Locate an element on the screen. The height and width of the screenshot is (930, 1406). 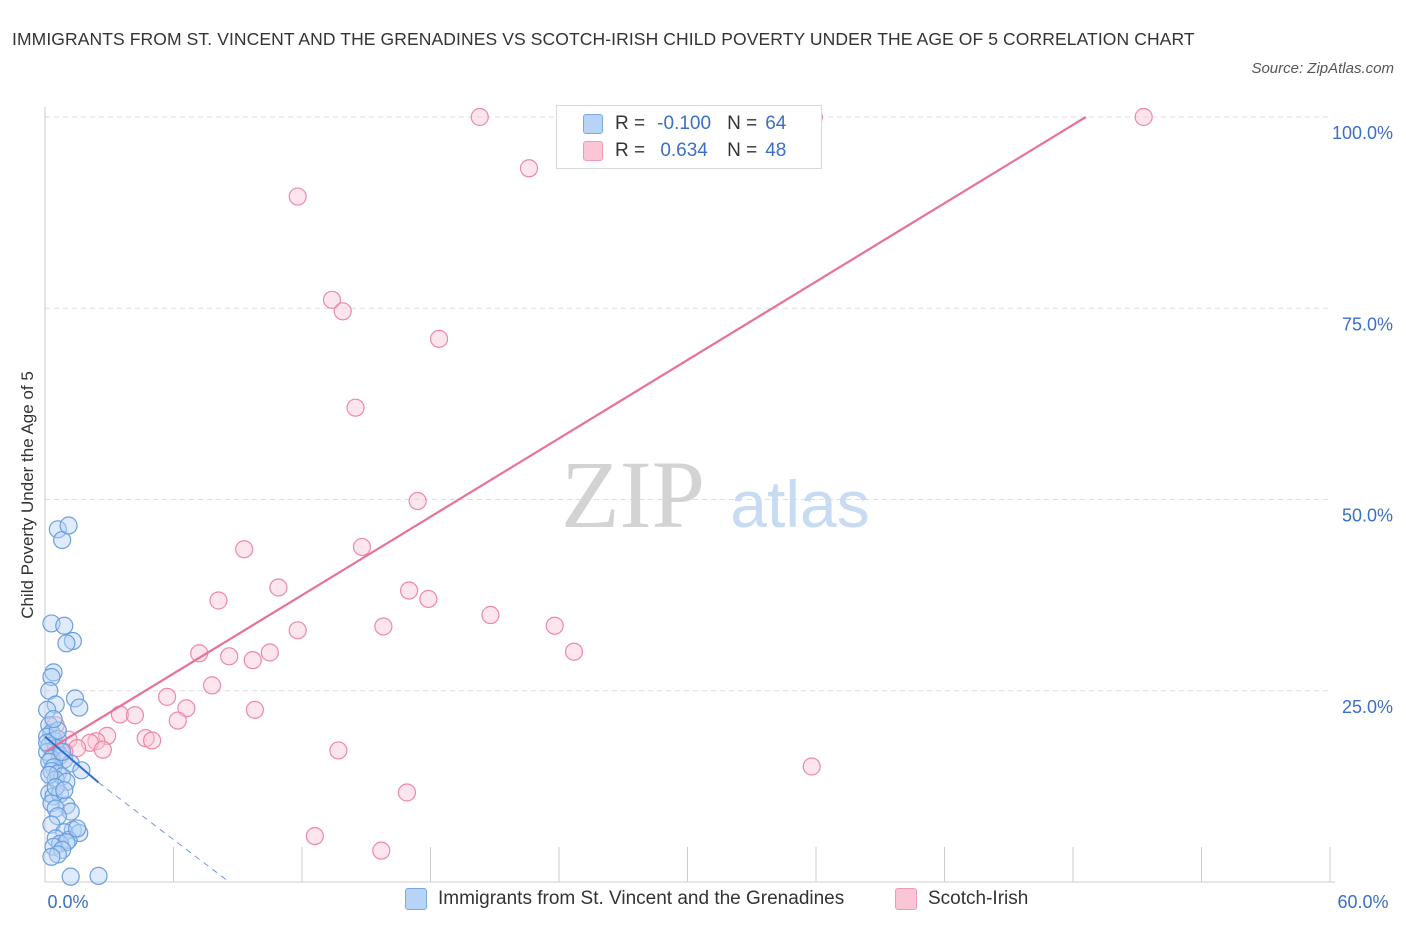
legend-row-scotch-irish: R = 0.634 N = 48 is located at coordinates (684, 151).